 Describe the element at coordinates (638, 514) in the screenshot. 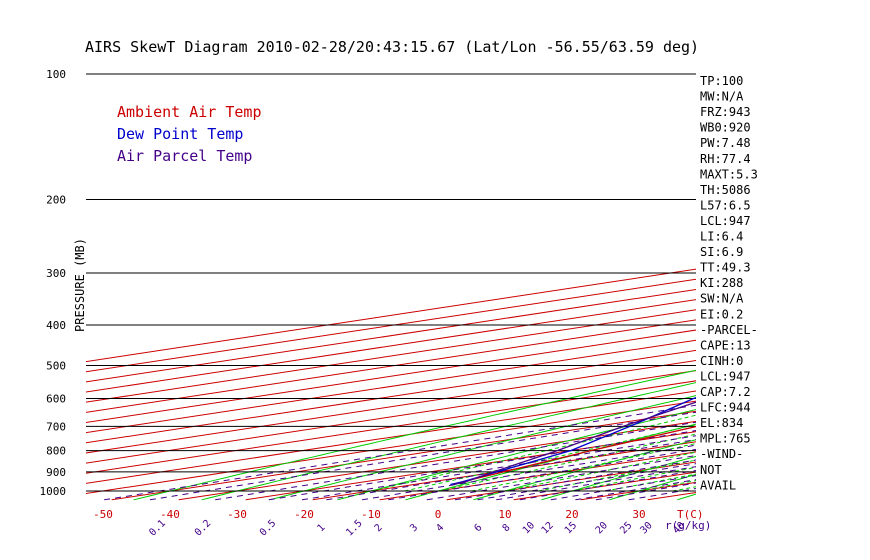

I see `bottom-temp-tick-label: 30` at that location.